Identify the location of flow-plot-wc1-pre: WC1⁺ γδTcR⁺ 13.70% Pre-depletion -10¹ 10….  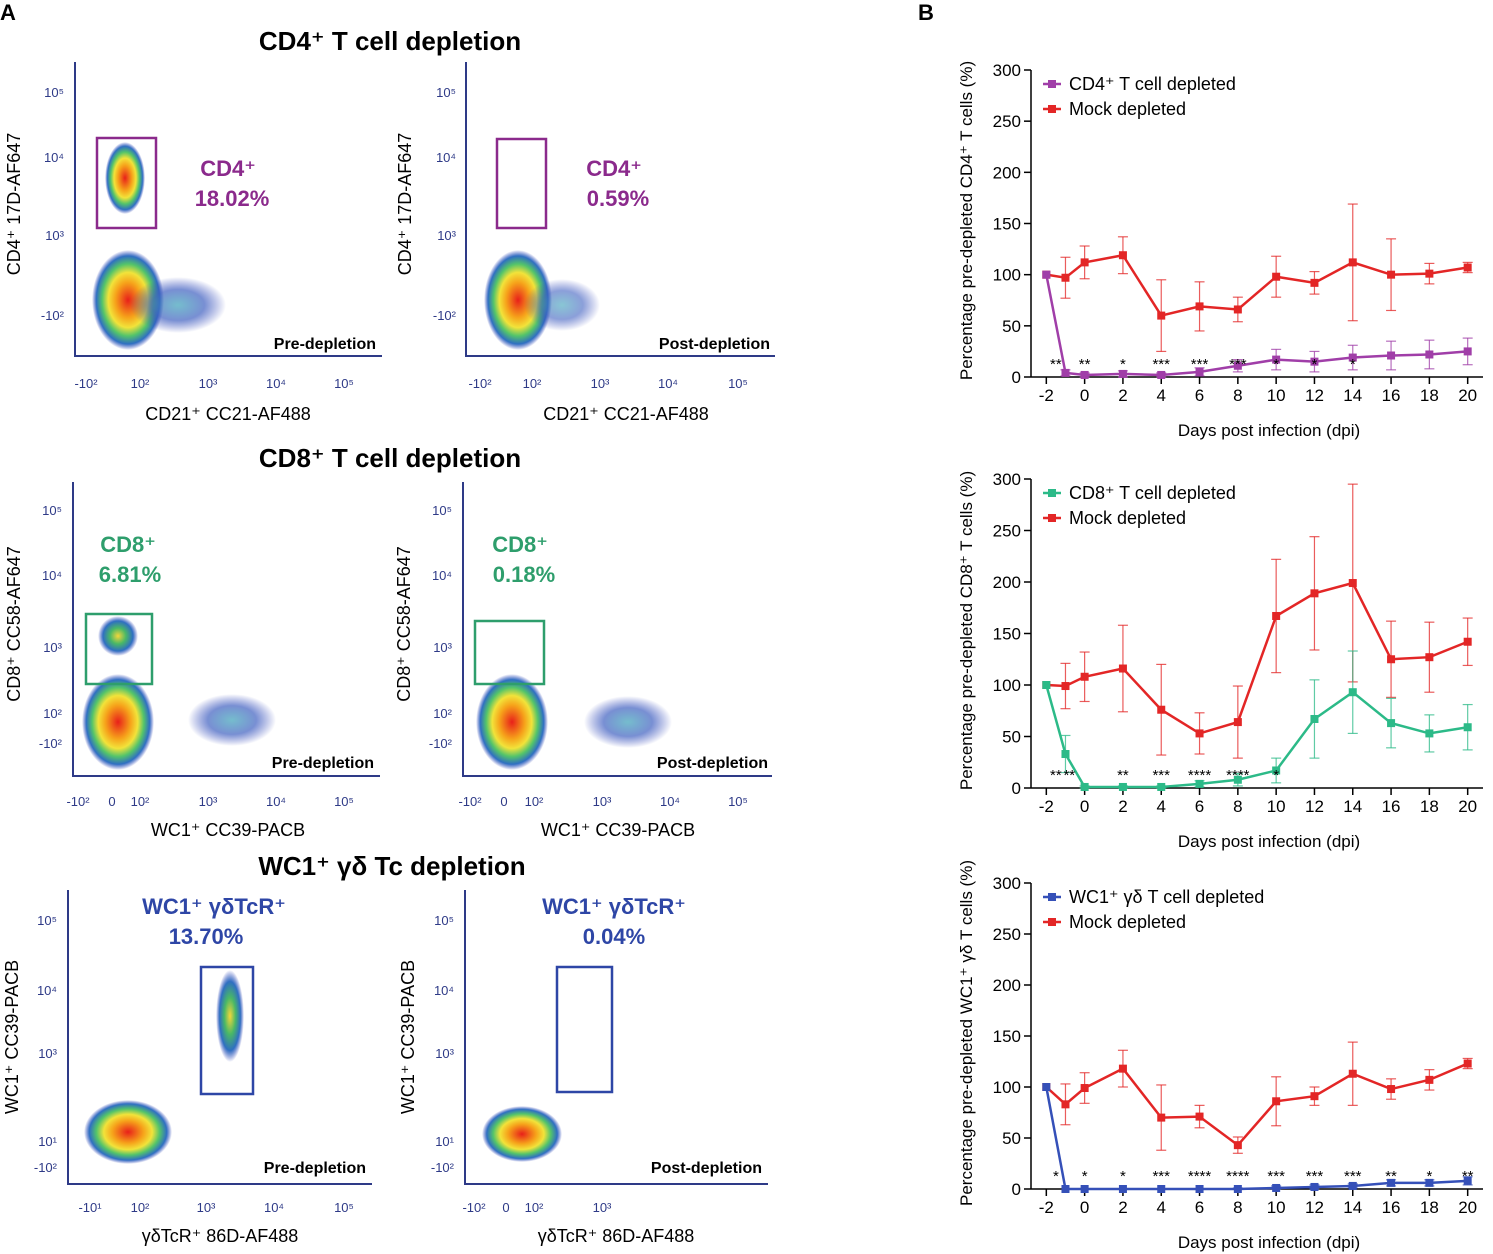
(187, 1068).